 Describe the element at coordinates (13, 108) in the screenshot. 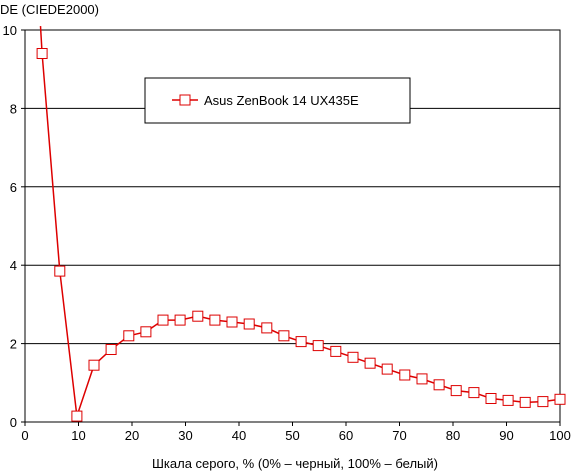

I see `y-tick-label-8: 8` at that location.